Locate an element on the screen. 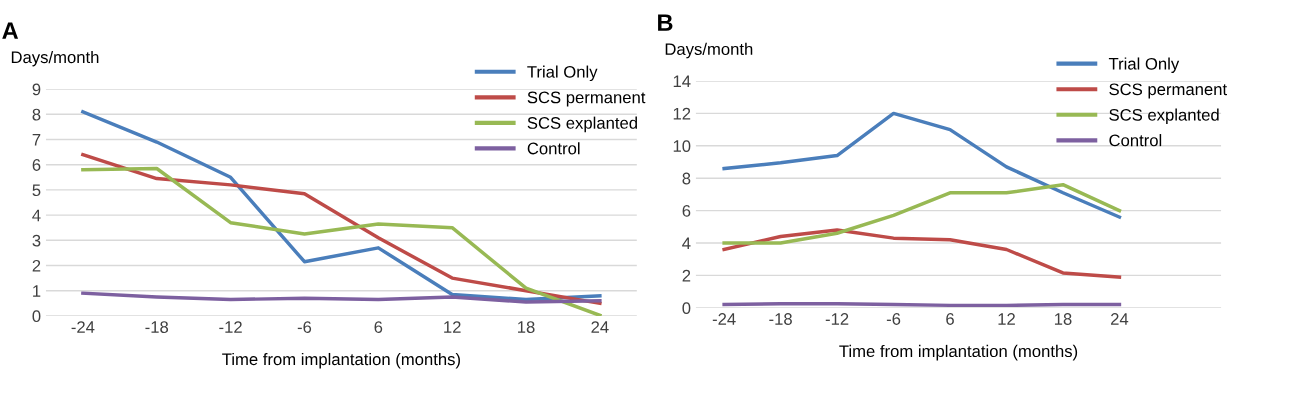  y-tick-label: 3 is located at coordinates (36, 240).